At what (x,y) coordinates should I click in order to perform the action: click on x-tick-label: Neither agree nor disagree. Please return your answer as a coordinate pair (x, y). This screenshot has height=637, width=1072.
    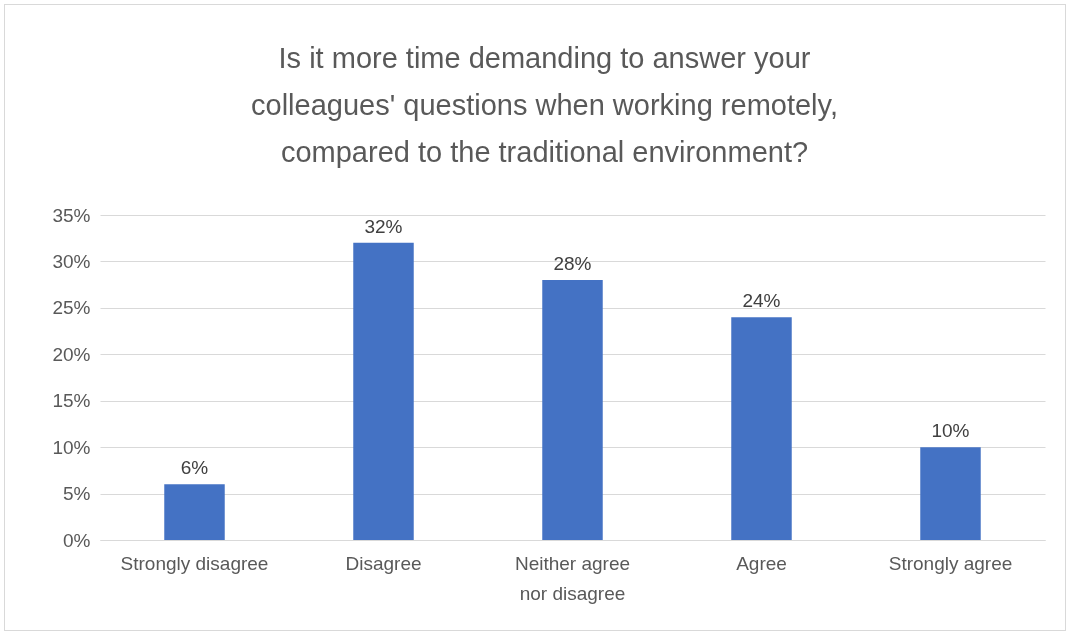
    Looking at the image, I should click on (572, 578).